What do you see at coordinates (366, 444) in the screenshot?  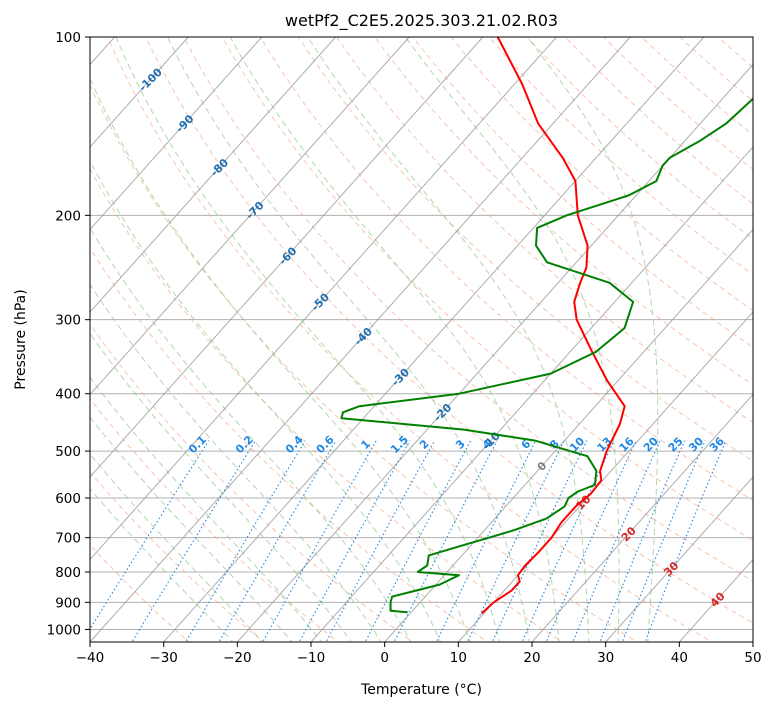 I see `mixing-ratio-label: 1` at bounding box center [366, 444].